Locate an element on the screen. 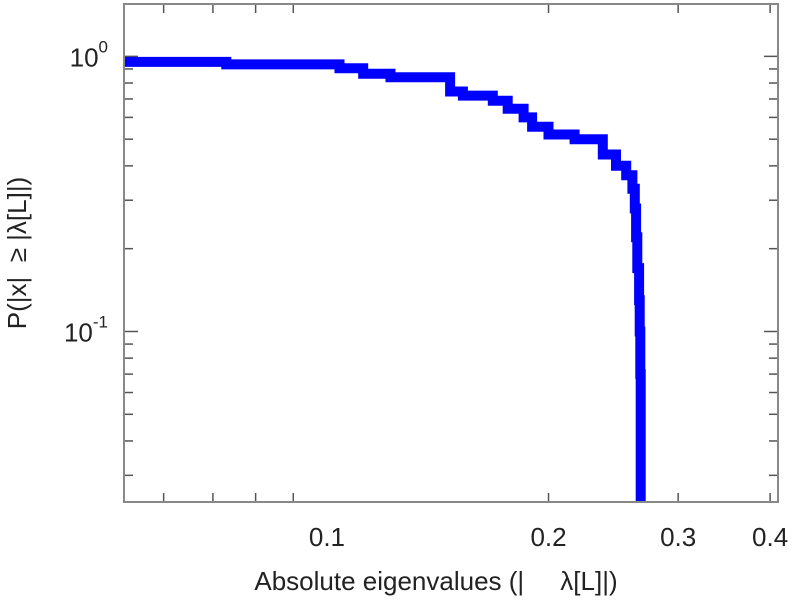  x-tick-label: 0.2 is located at coordinates (548, 537).